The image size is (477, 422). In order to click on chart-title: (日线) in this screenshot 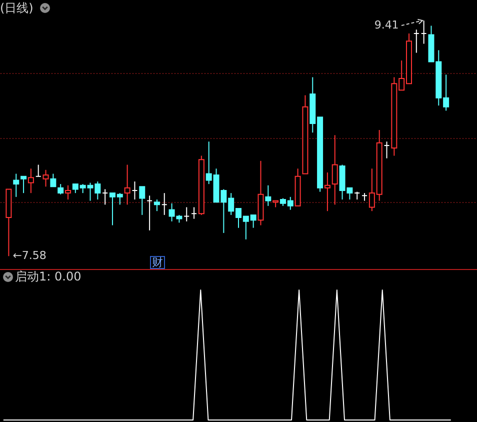, I will do `click(17, 8)`.